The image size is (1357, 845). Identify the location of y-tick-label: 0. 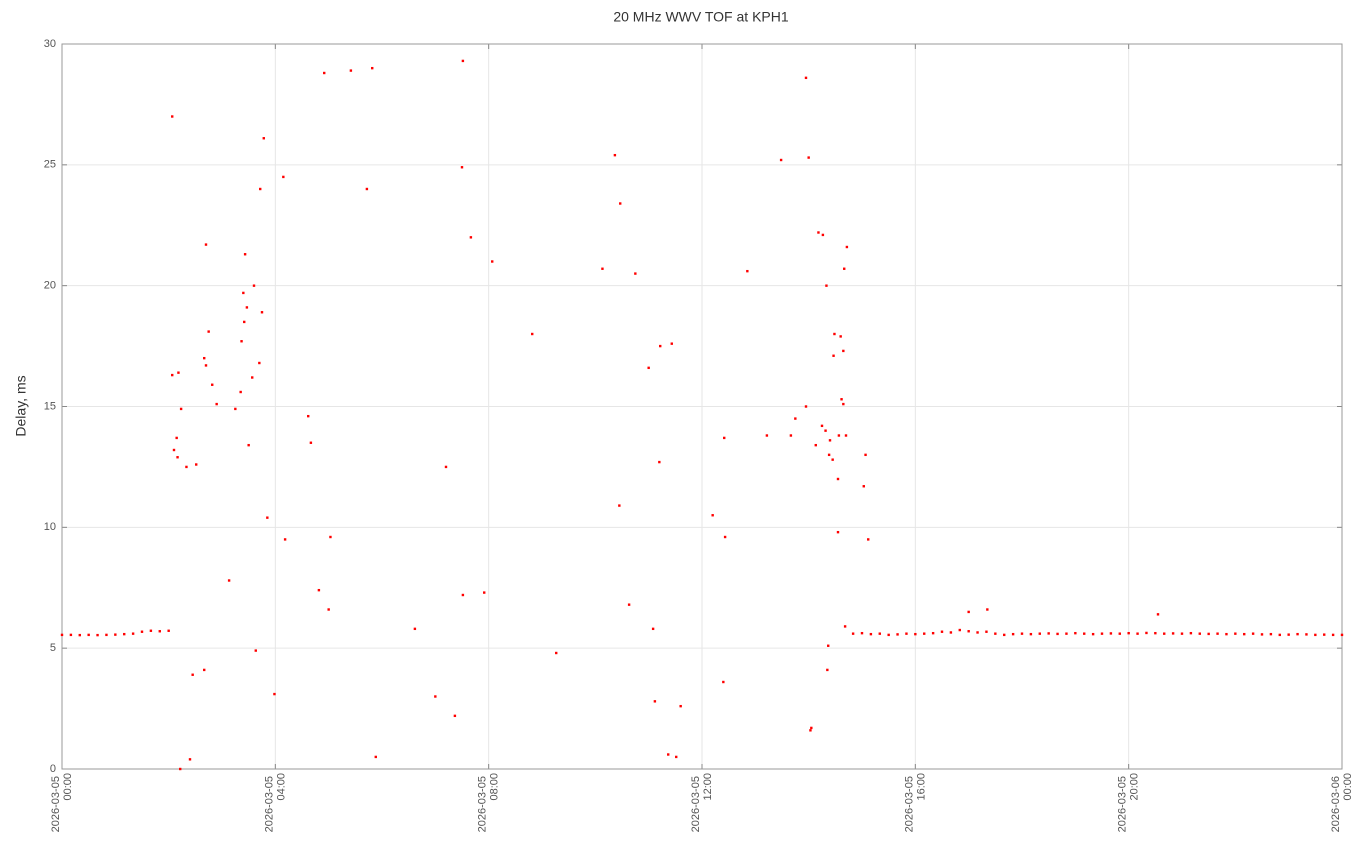
(53, 769).